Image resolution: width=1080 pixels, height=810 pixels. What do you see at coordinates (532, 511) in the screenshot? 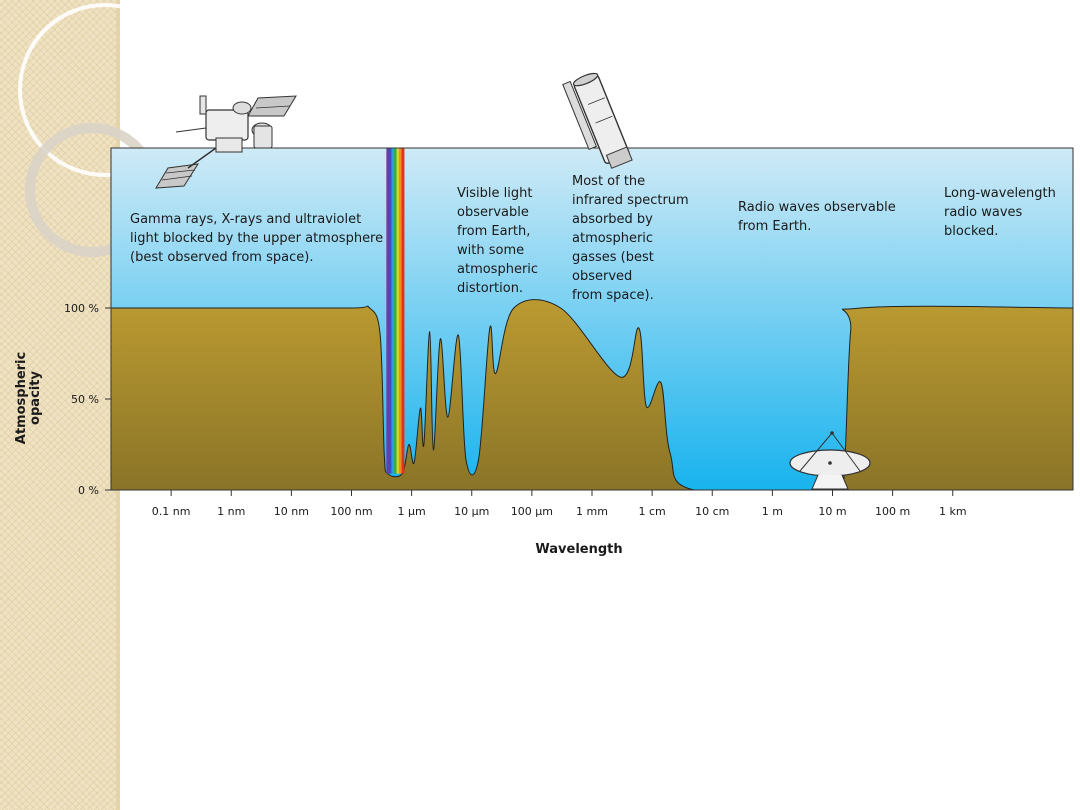
I see `x-tick-label: 100 µm` at bounding box center [532, 511].